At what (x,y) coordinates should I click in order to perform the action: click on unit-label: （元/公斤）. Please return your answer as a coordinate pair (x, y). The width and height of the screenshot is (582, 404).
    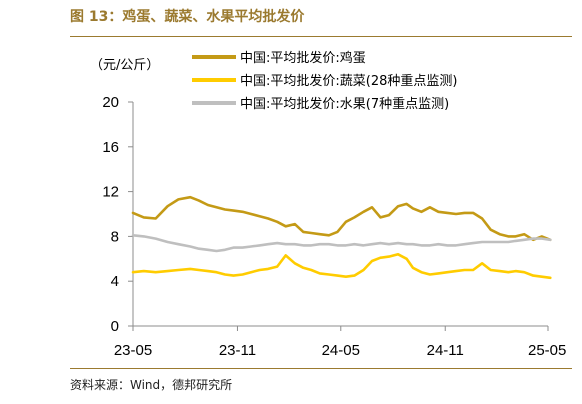
    Looking at the image, I should click on (124, 65).